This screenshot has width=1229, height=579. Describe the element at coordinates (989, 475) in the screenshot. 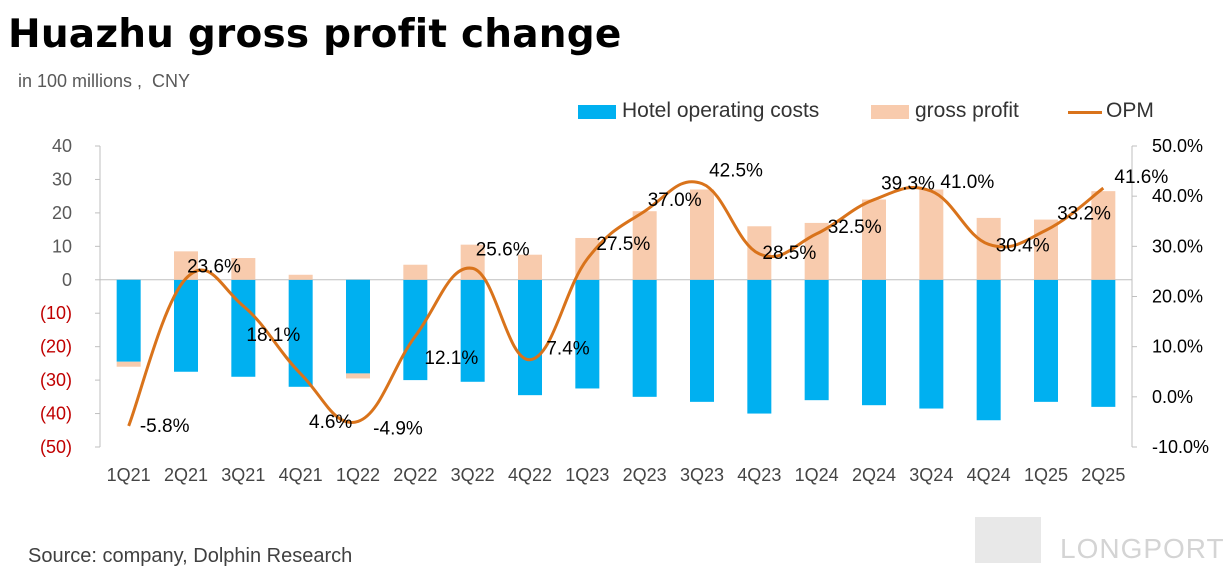

I see `x-tick-label: 4Q24` at that location.